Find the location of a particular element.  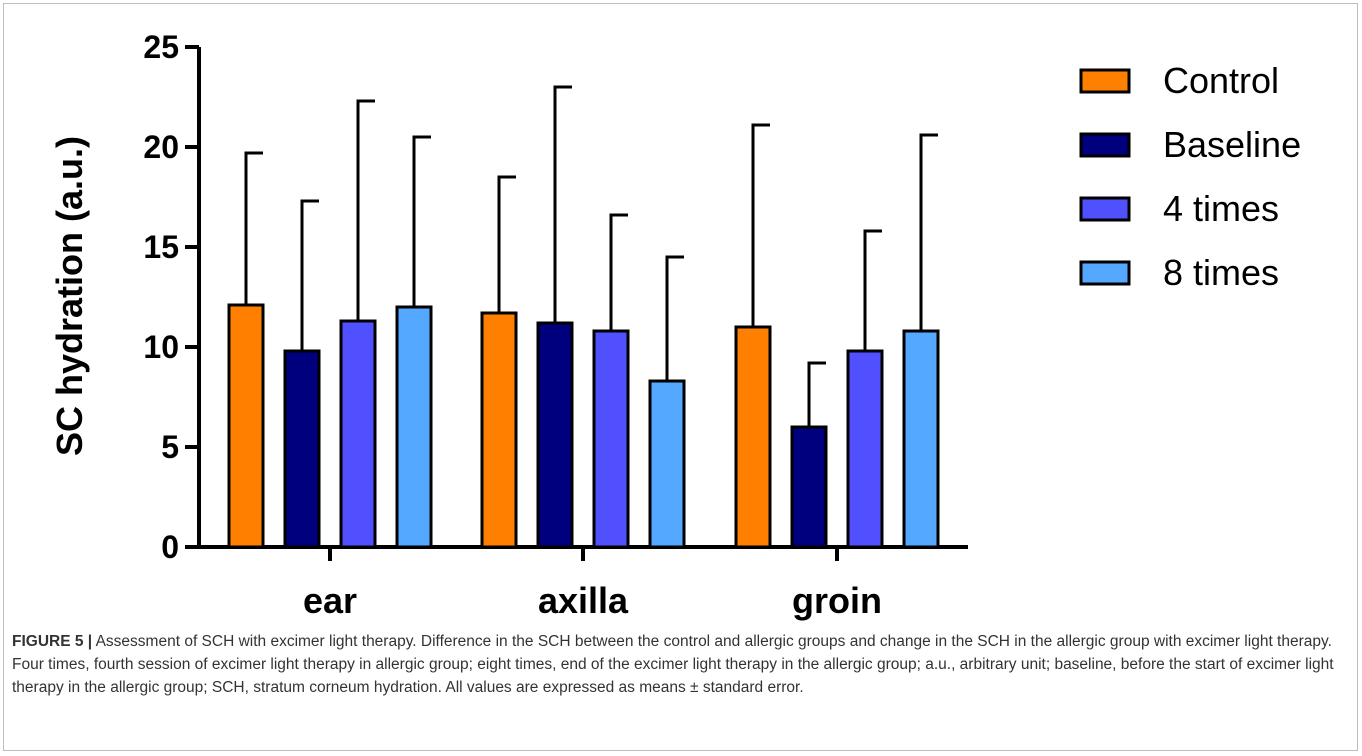

y-tick-label: 15 is located at coordinates (161, 247).